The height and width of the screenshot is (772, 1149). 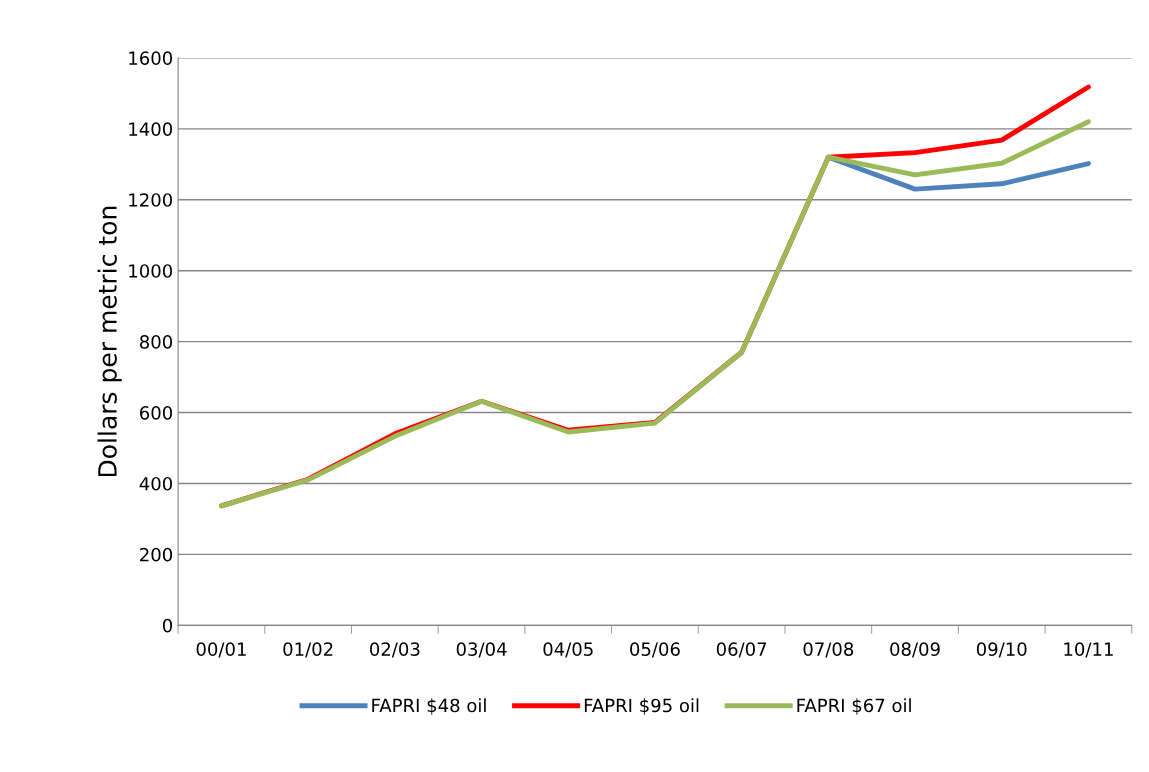 I want to click on y-tick-label: 1200, so click(x=151, y=200).